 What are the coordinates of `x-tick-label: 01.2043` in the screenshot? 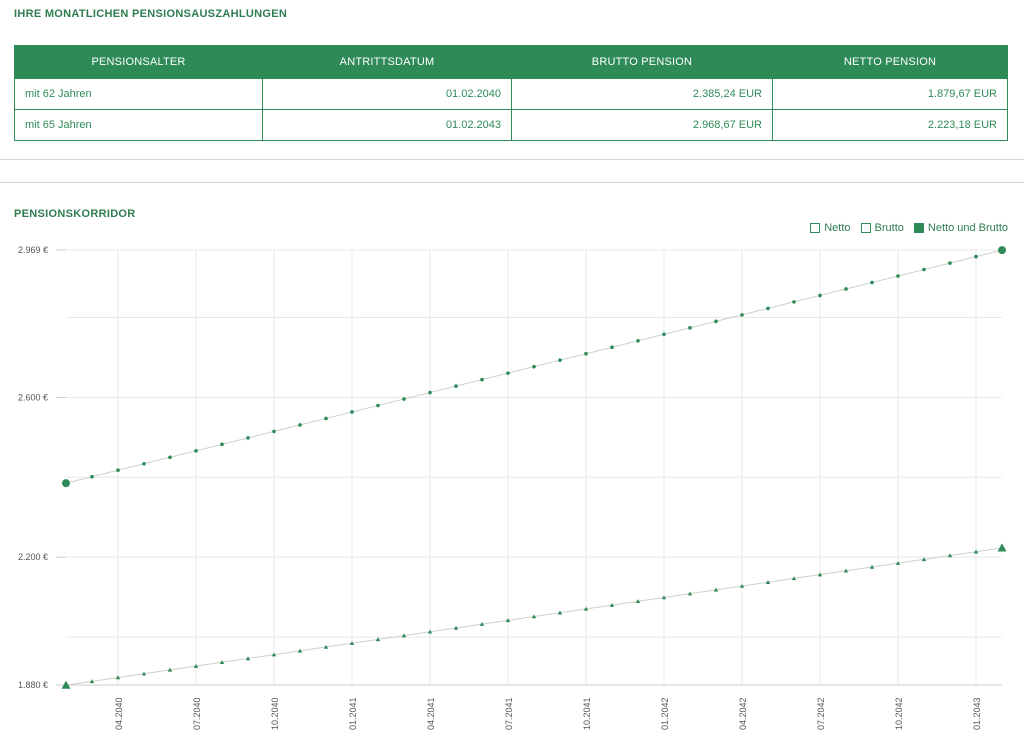 It's located at (977, 713).